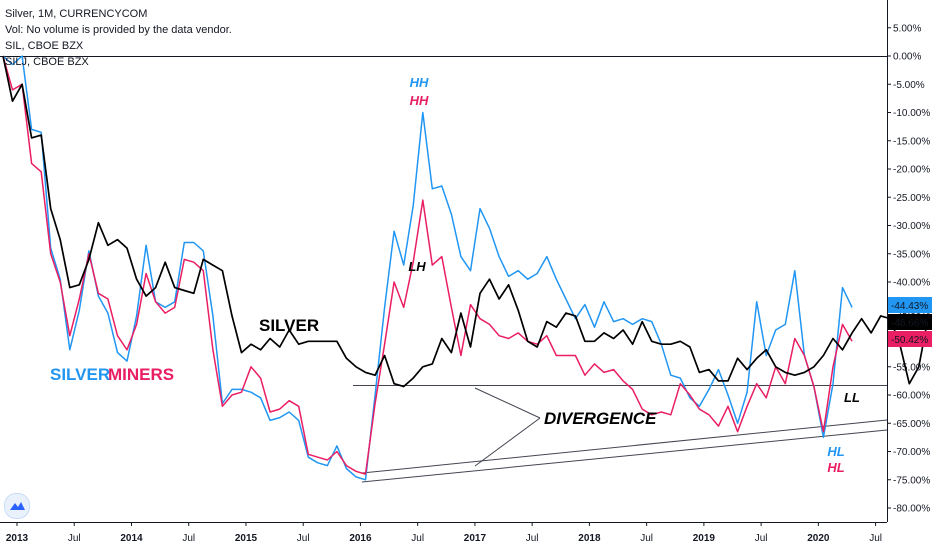 This screenshot has width=932, height=555. Describe the element at coordinates (141, 374) in the screenshot. I see `miners-miners-label: MINERS` at that location.